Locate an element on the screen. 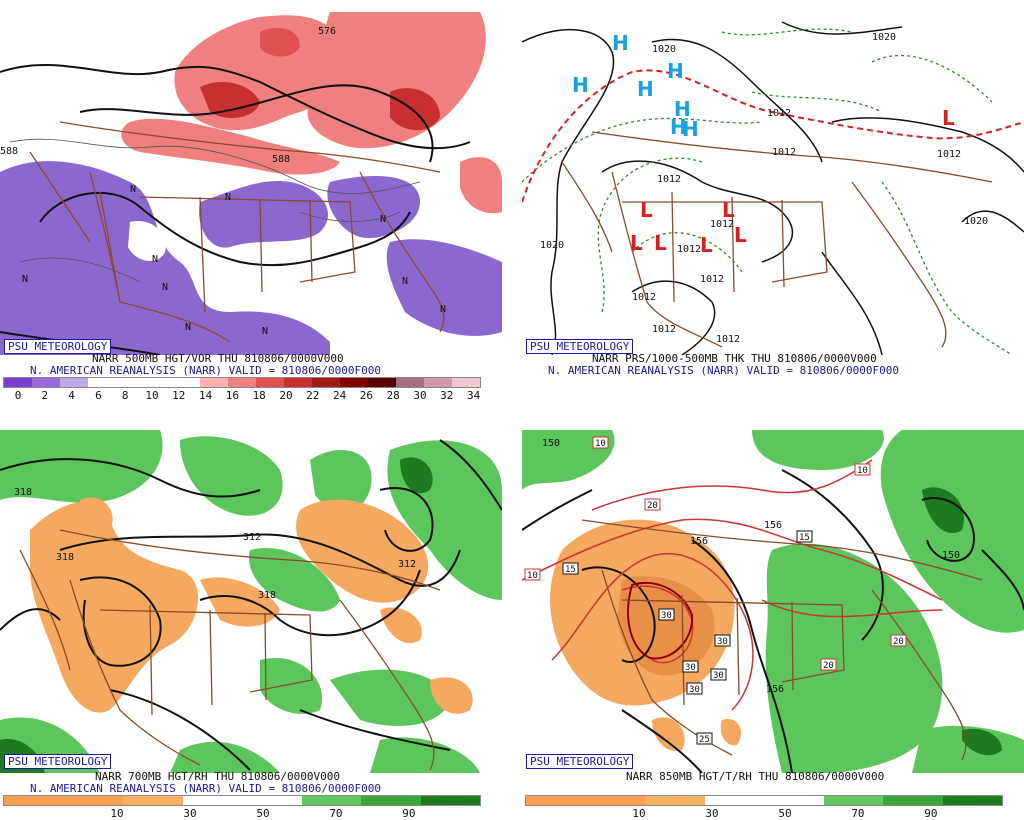 The width and height of the screenshot is (1024, 820). colorbar-tick-label: 28 is located at coordinates (393, 395).